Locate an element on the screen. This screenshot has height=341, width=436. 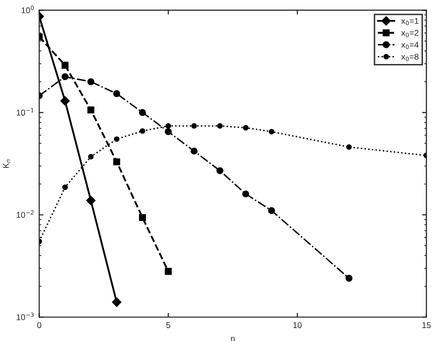
x-tick-label: 15 is located at coordinates (426, 325).